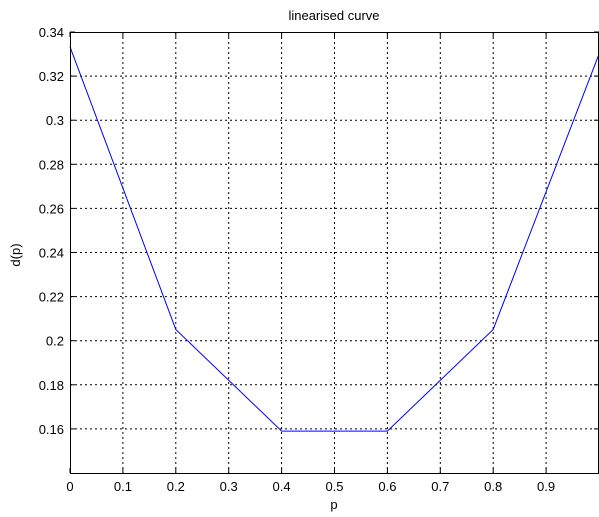 Image resolution: width=599 pixels, height=517 pixels. What do you see at coordinates (123, 486) in the screenshot?
I see `x-tick-label: 0.1` at bounding box center [123, 486].